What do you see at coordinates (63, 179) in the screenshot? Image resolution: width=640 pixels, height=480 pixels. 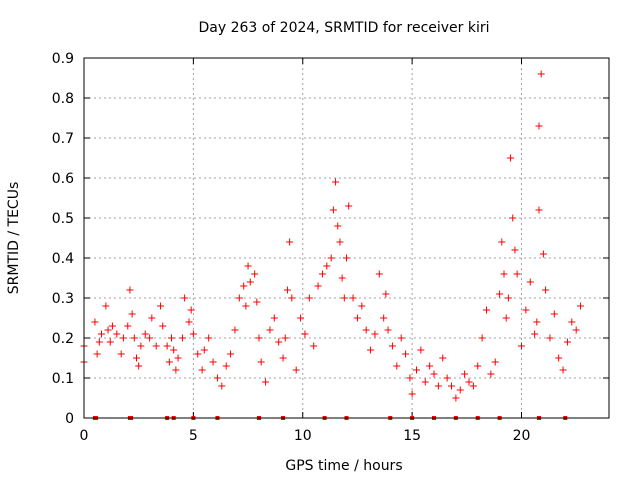 I see `y-tick-label: 0.6` at bounding box center [63, 179].